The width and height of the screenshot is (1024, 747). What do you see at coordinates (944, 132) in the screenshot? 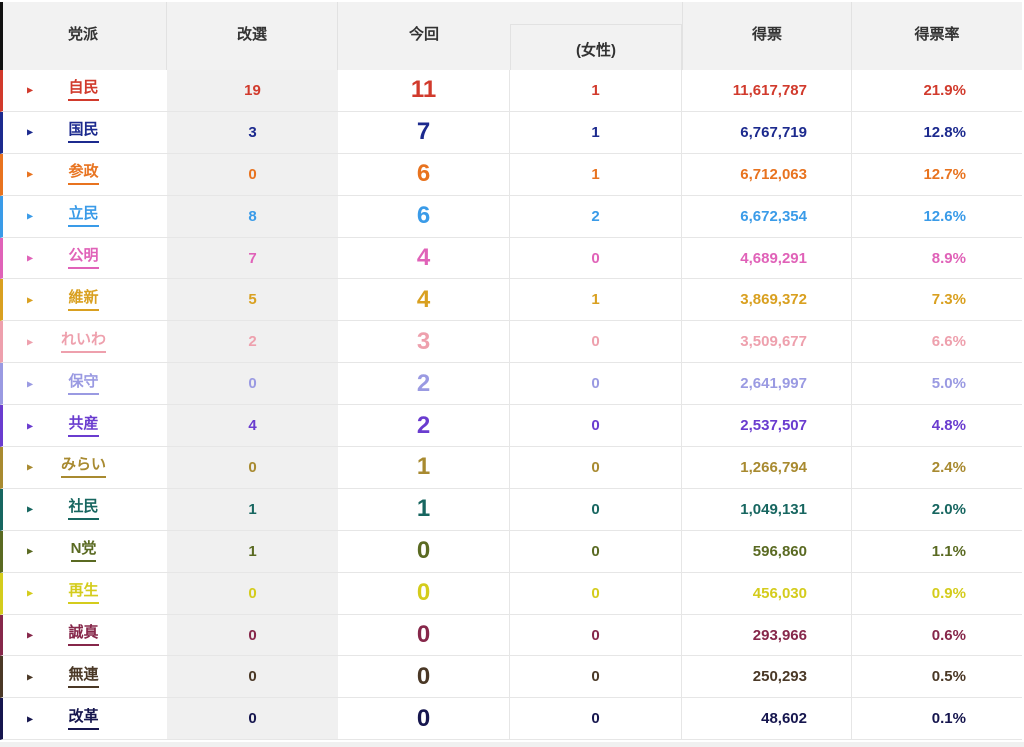
I see `vote-rate-cell: 12.8%` at bounding box center [944, 132].